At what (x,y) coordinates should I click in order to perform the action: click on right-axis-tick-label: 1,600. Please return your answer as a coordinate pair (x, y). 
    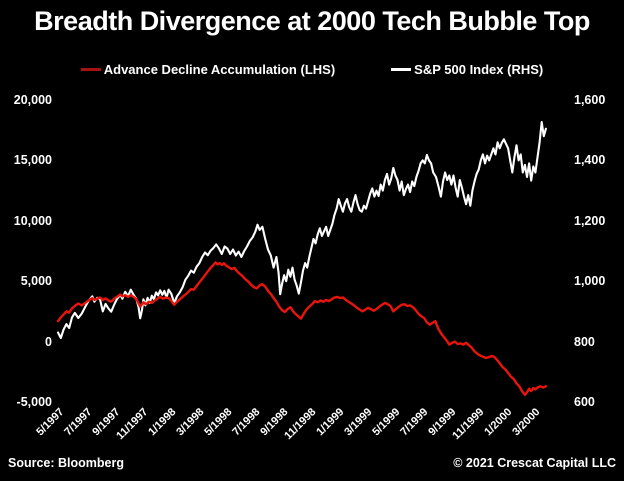
    Looking at the image, I should click on (590, 100).